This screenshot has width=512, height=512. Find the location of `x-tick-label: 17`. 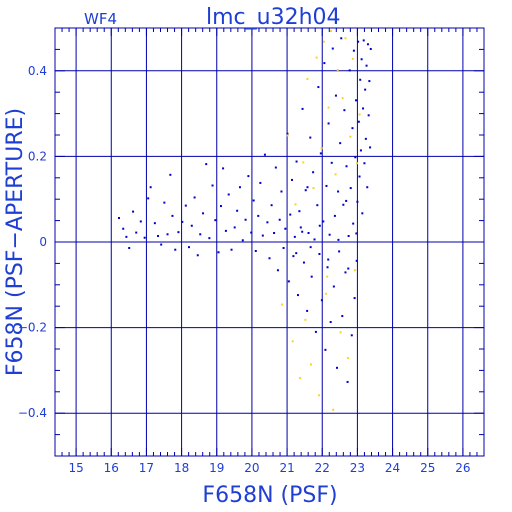

x-tick-label: 17 is located at coordinates (146, 468).